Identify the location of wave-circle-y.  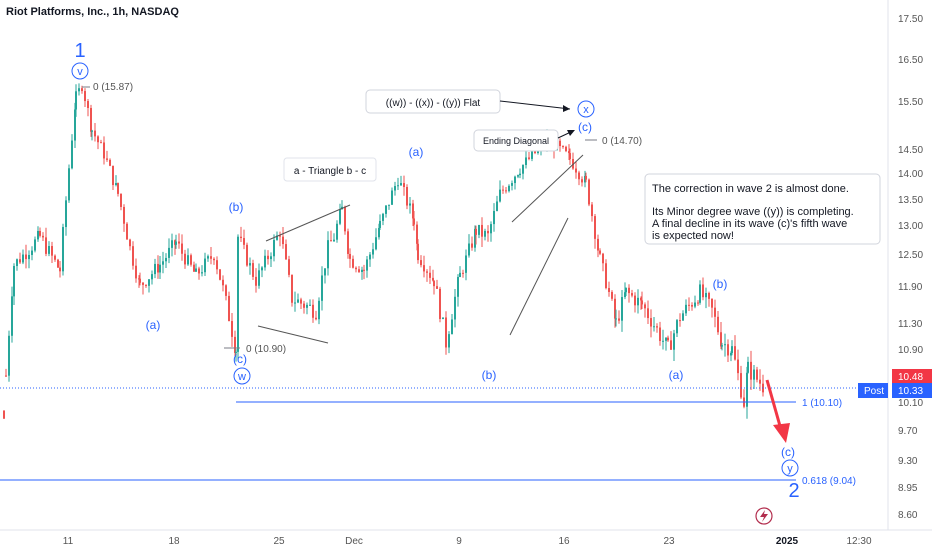
(790, 468).